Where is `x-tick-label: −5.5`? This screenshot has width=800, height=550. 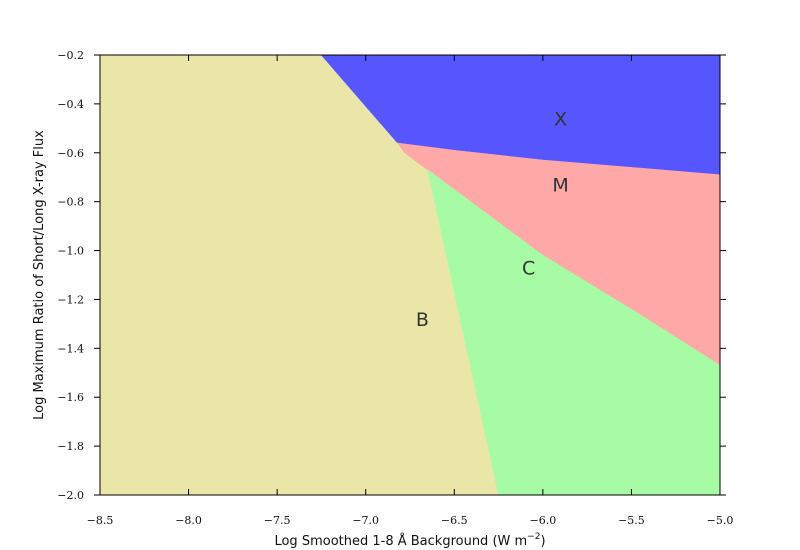 x-tick-label: −5.5 is located at coordinates (631, 520).